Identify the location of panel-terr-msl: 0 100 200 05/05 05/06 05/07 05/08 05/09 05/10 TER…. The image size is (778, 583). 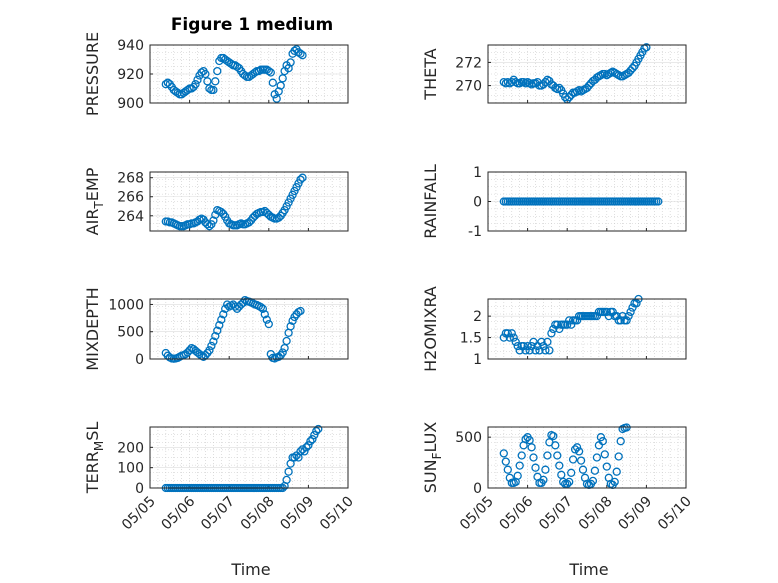
(220, 500).